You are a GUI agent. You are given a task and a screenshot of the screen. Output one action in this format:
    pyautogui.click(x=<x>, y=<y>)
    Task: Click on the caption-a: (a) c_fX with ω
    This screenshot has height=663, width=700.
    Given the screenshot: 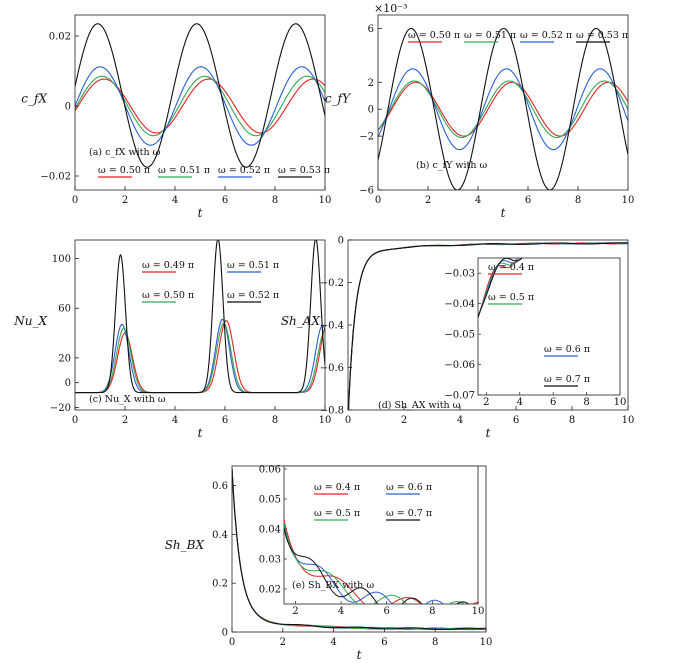 What is the action you would take?
    pyautogui.click(x=125, y=152)
    